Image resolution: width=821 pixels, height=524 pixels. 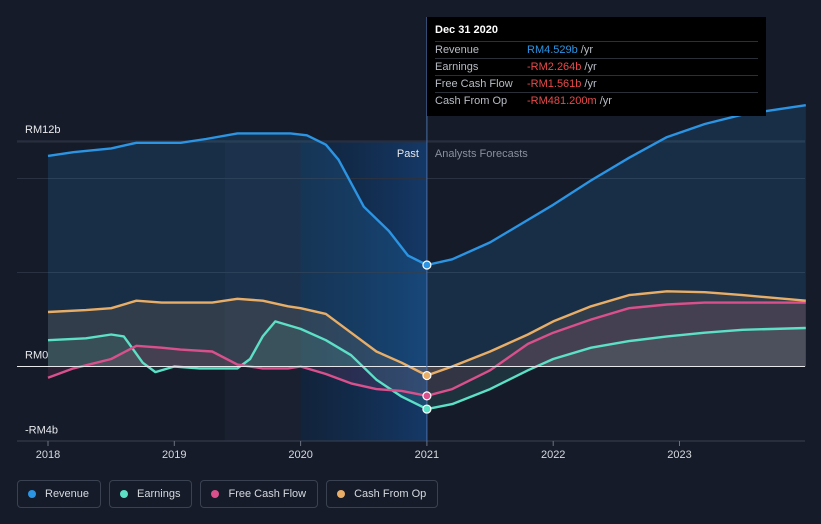 I want to click on legend-item-cash-from-op: Cash From Op, so click(x=382, y=494).